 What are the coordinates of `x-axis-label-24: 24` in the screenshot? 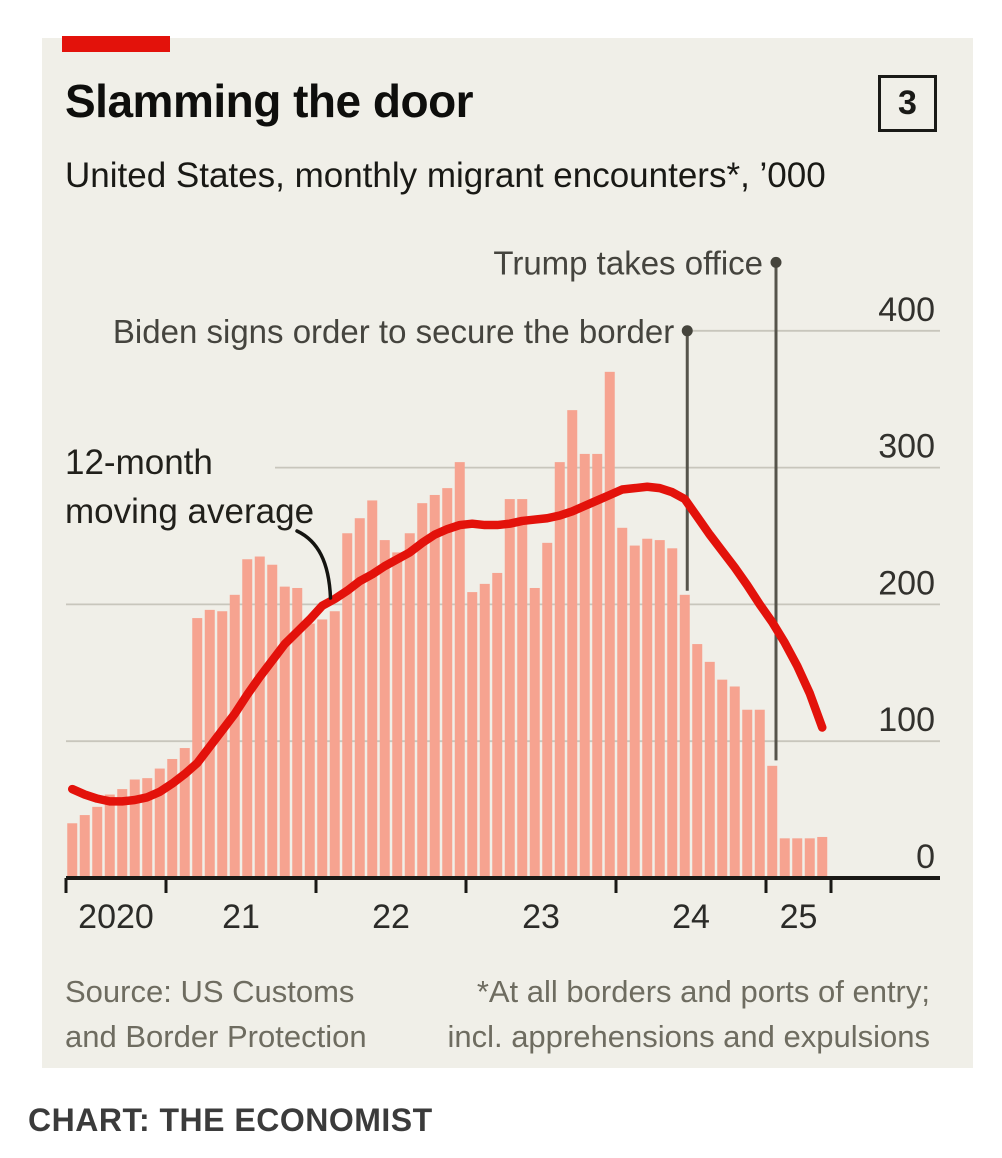 It's located at (691, 917).